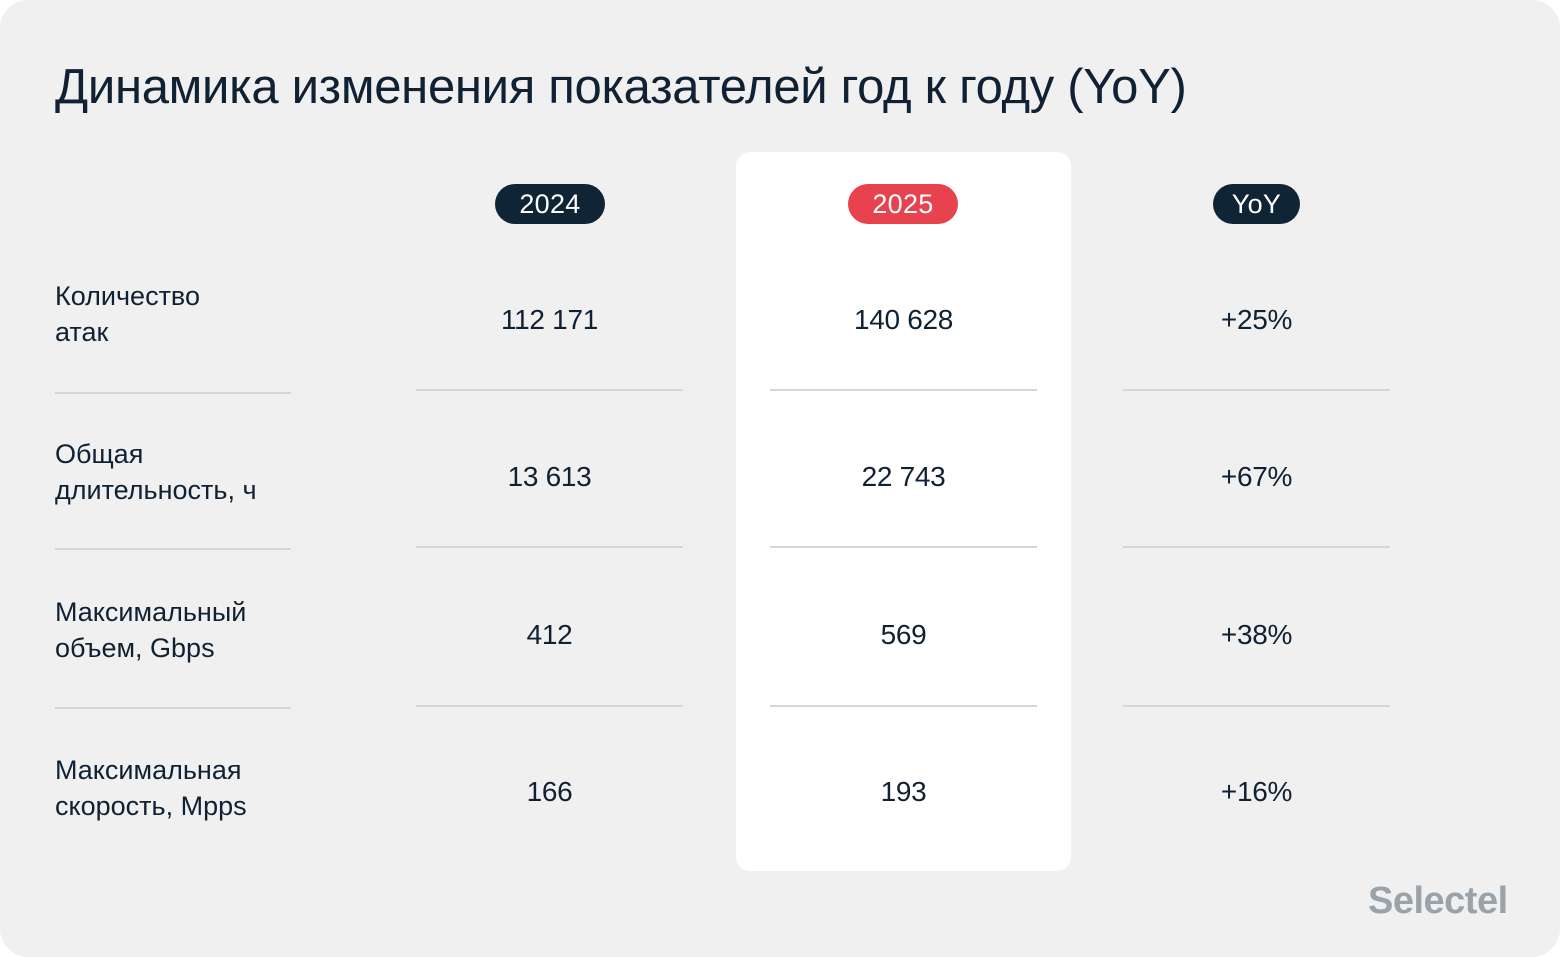 Image resolution: width=1560 pixels, height=957 pixels. Describe the element at coordinates (903, 476) in the screenshot. I see `cell-duration-2025: 22 743` at that location.